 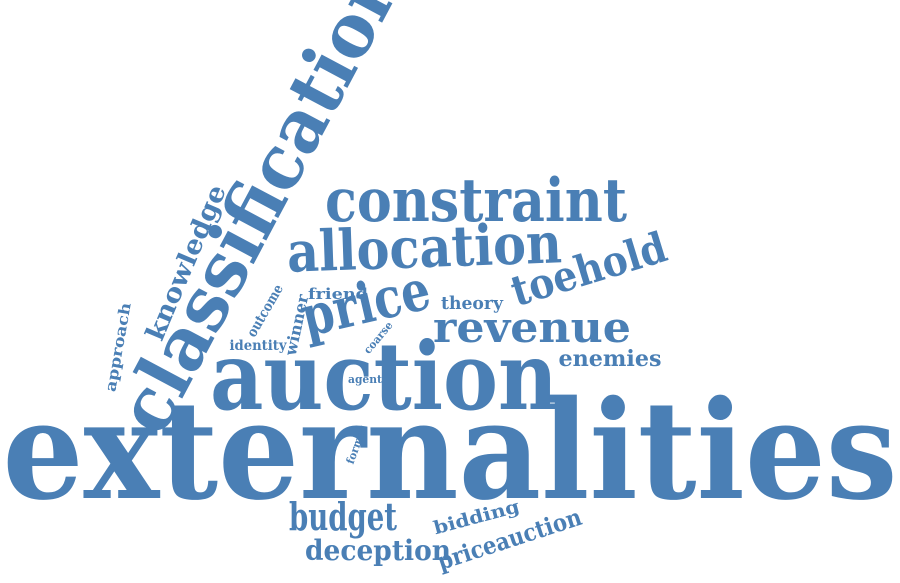 What do you see at coordinates (384, 377) in the screenshot?
I see `word-auction: auction` at bounding box center [384, 377].